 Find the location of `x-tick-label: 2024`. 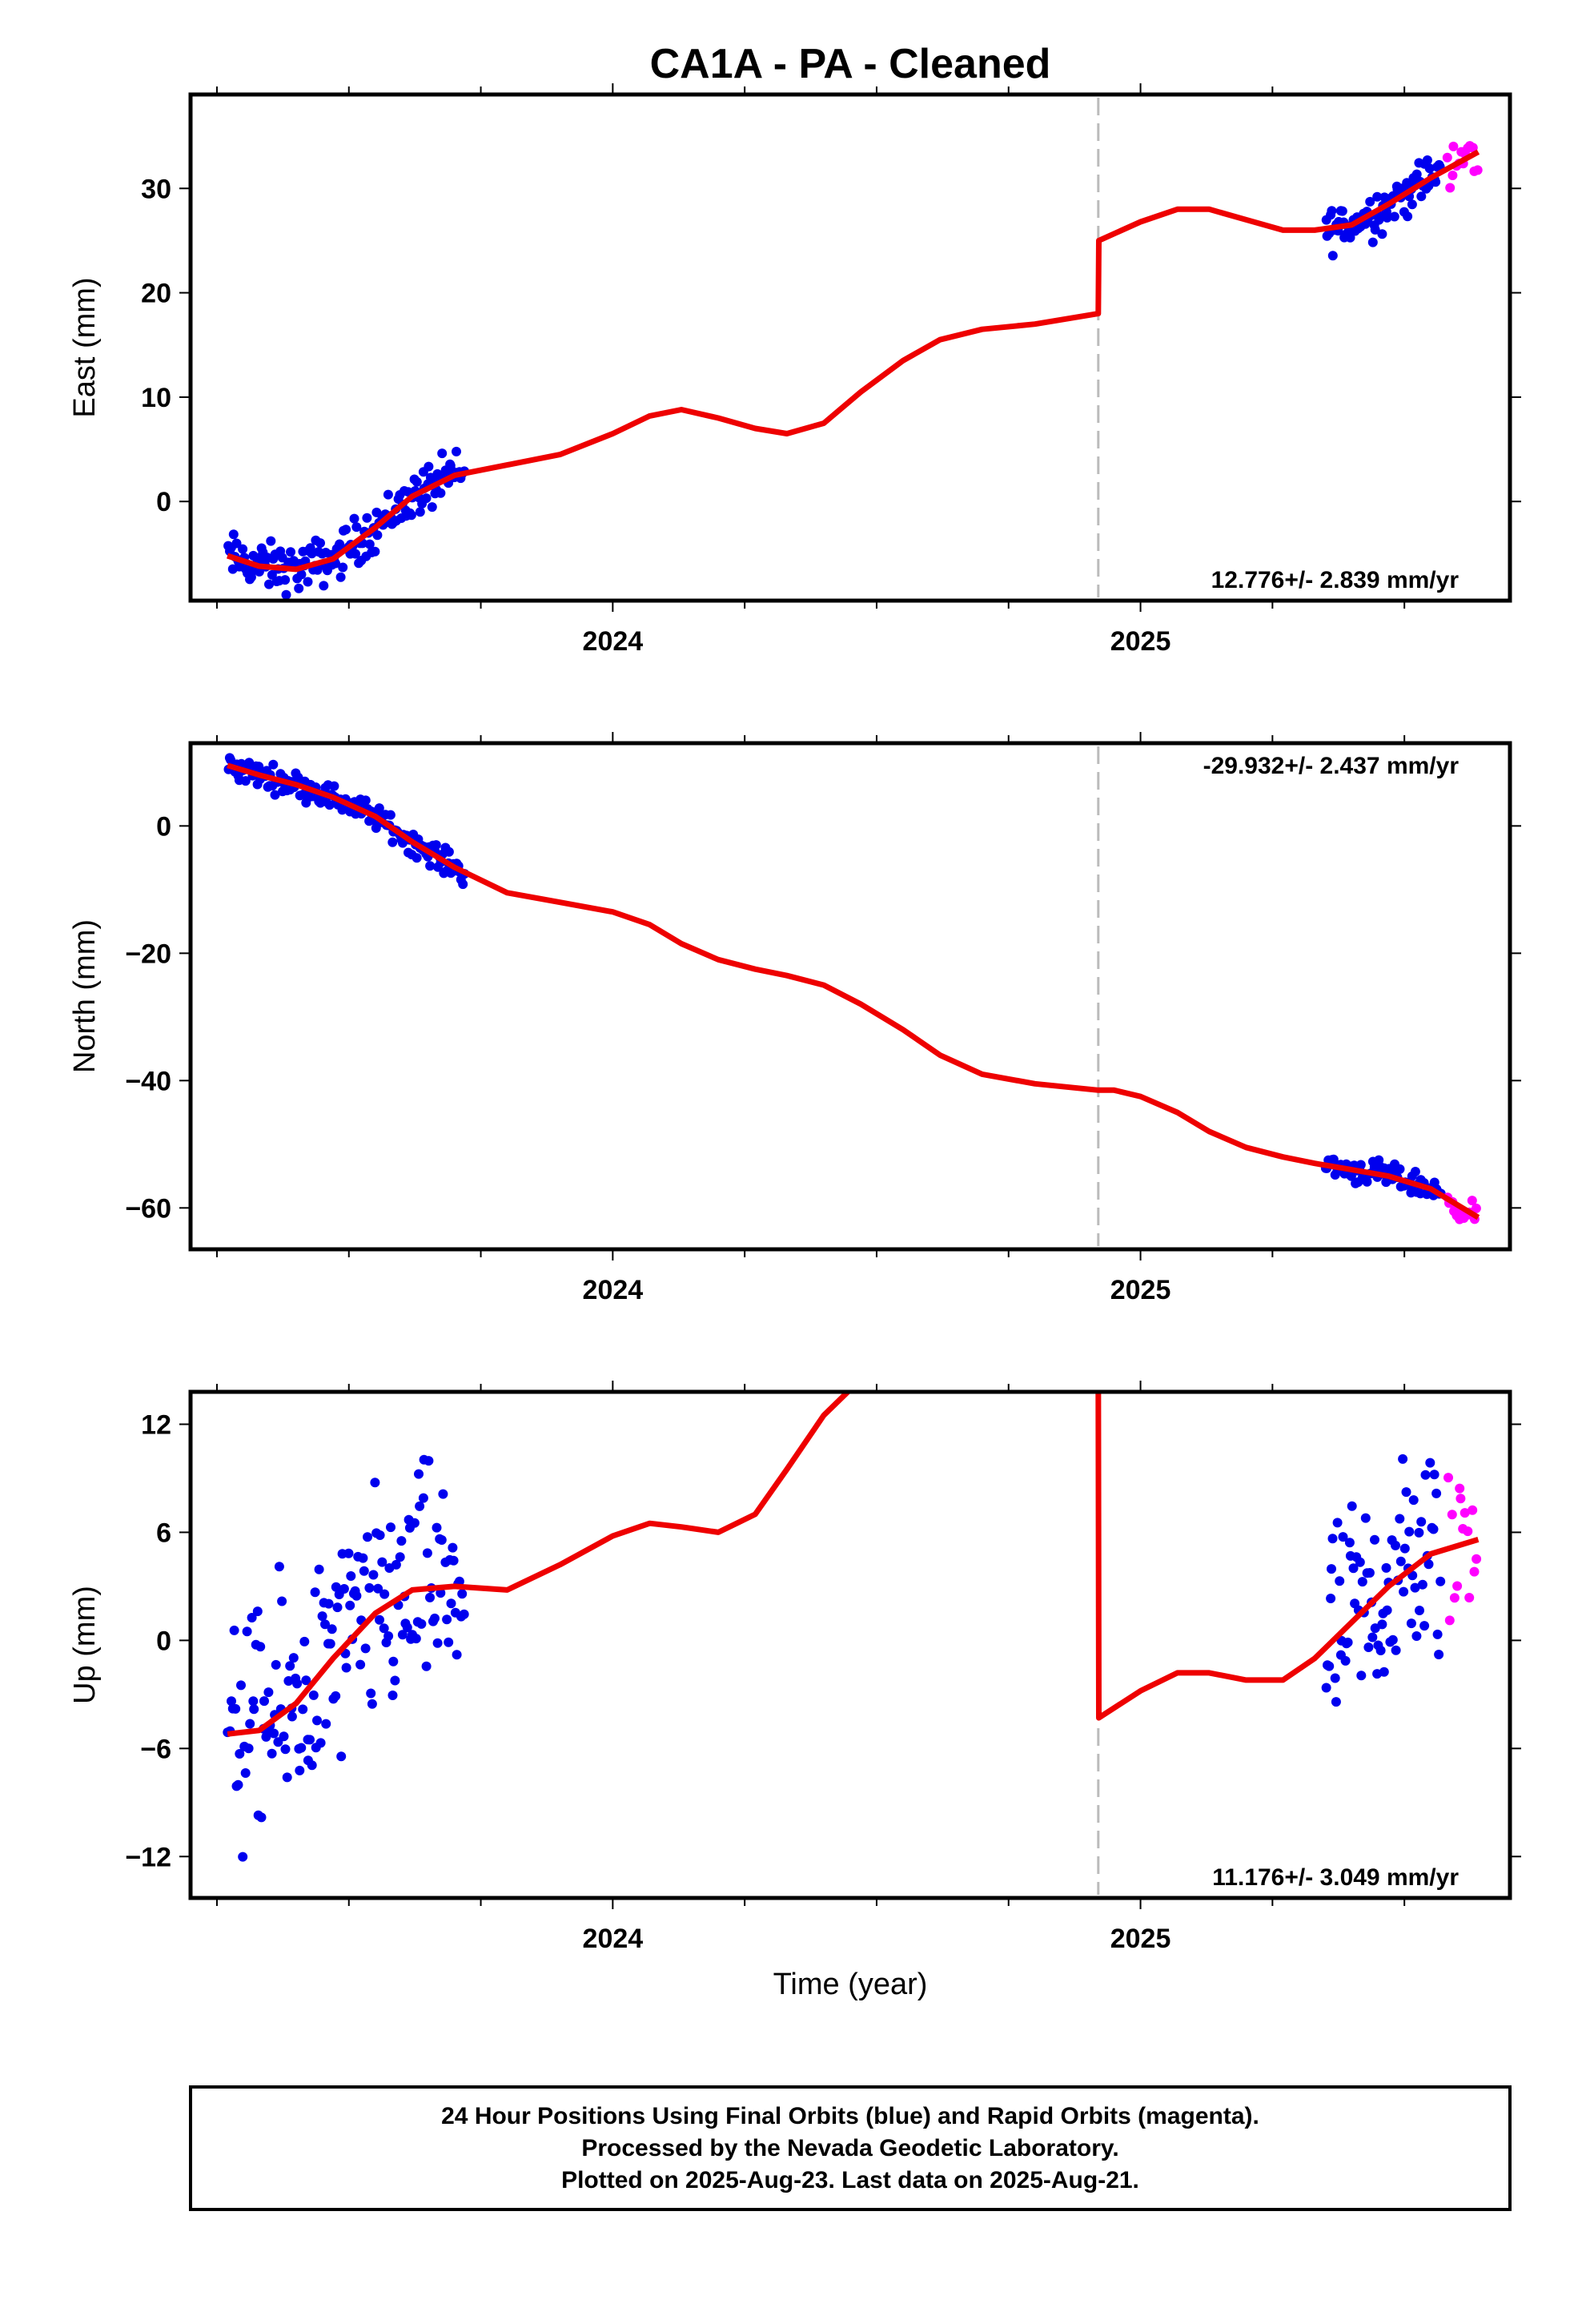

x-tick-label: 2024 is located at coordinates (614, 1939).